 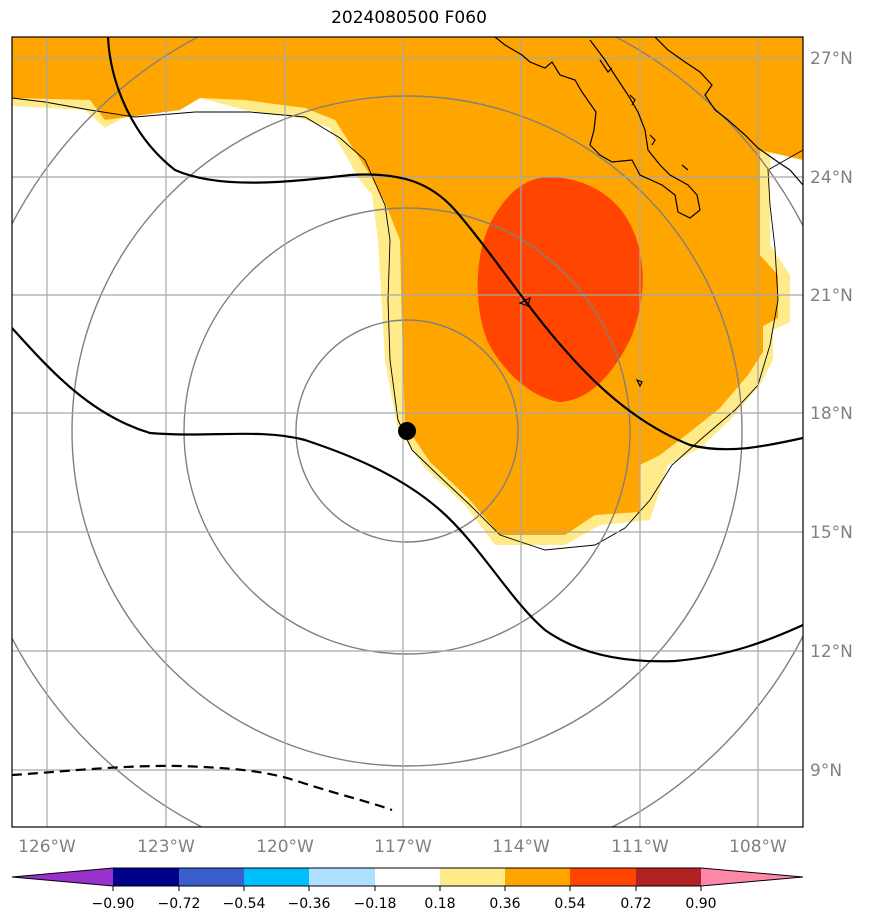 What do you see at coordinates (826, 771) in the screenshot?
I see `lat-label: 9°N` at bounding box center [826, 771].